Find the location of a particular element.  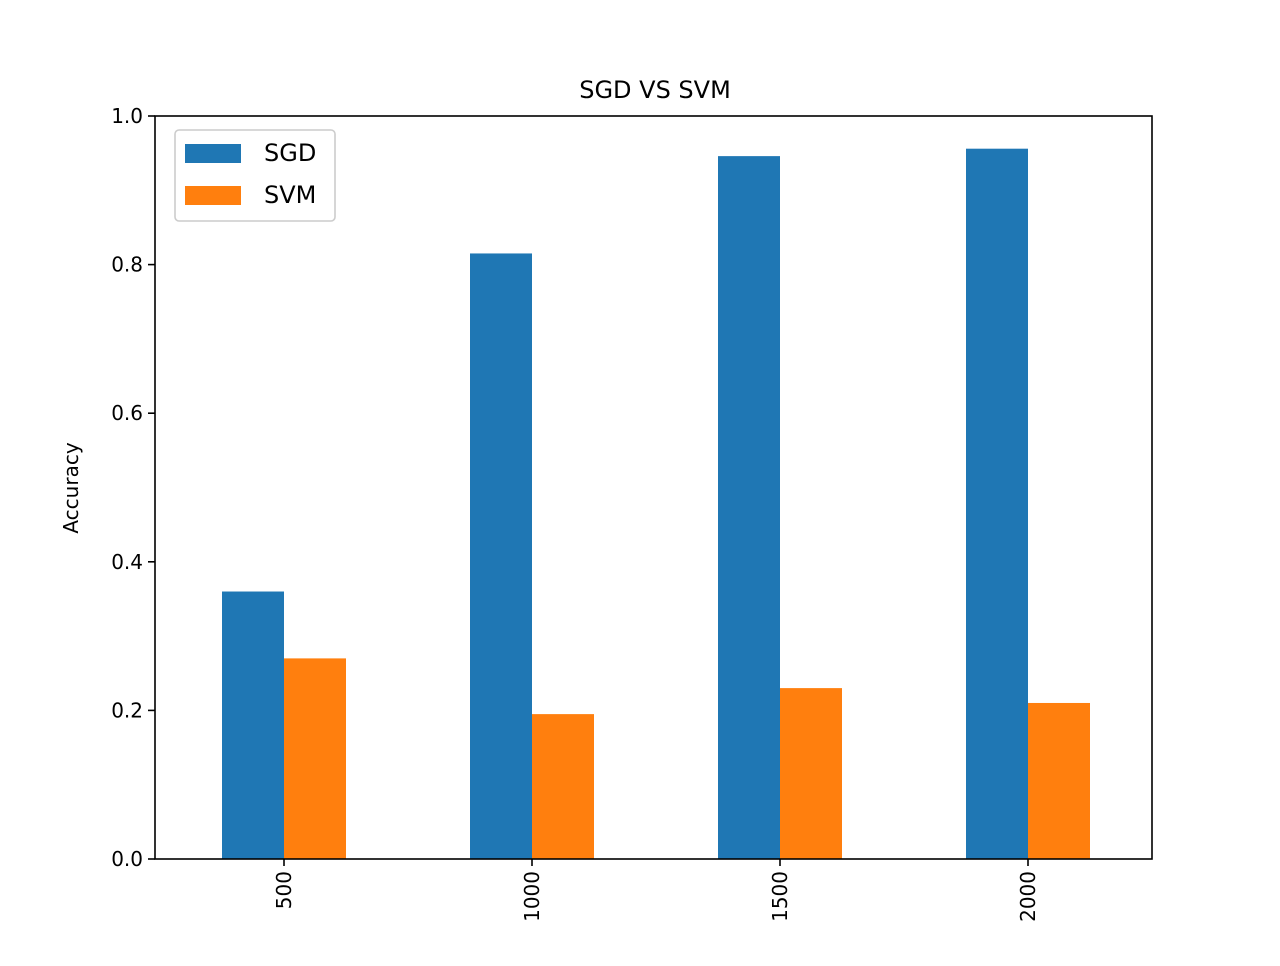

legend-label: SVM is located at coordinates (290, 195).